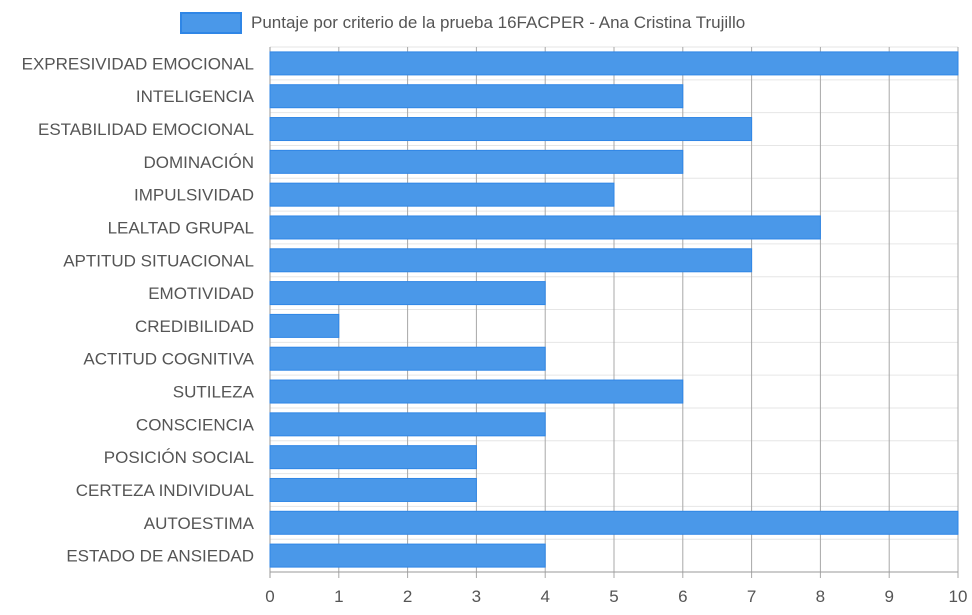  What do you see at coordinates (168, 359) in the screenshot?
I see `category-label: ACTITUD COGNITIVA` at bounding box center [168, 359].